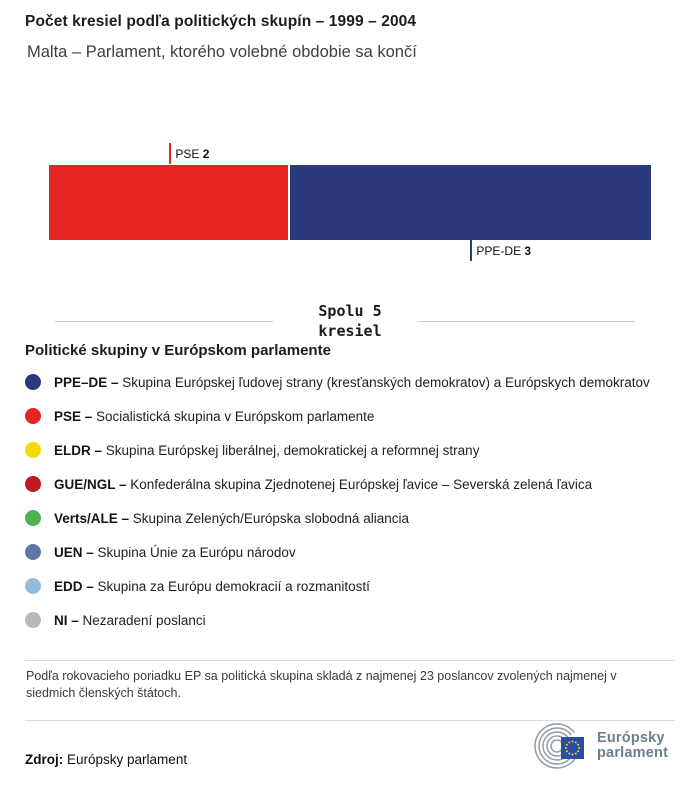 This screenshot has width=700, height=786. I want to click on legend-abbr-ppe-de: PPE–DE –, so click(88, 382).